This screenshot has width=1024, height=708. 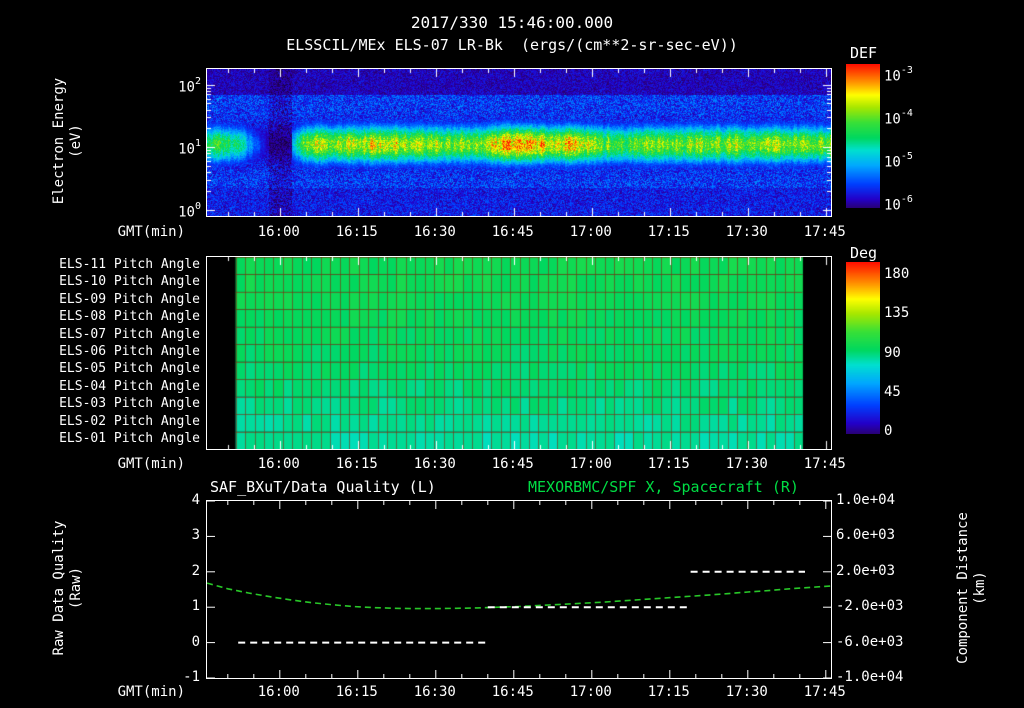 I want to click on distance-y-axis-label-line2: (km), so click(x=980, y=588).